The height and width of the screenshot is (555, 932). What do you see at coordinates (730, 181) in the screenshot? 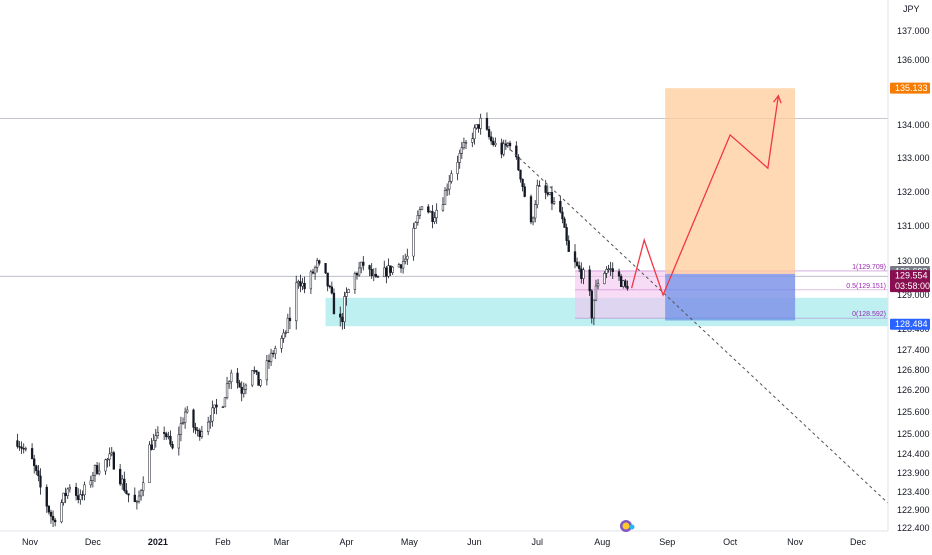
I see `position-target-zone` at bounding box center [730, 181].